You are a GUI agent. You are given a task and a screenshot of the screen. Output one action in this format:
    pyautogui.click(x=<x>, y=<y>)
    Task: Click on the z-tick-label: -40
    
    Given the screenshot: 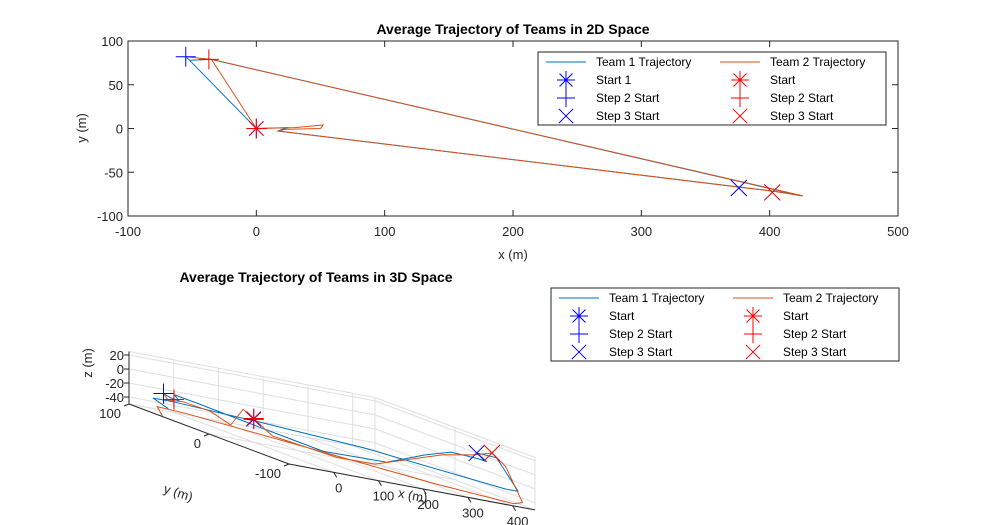 What is the action you would take?
    pyautogui.click(x=114, y=397)
    